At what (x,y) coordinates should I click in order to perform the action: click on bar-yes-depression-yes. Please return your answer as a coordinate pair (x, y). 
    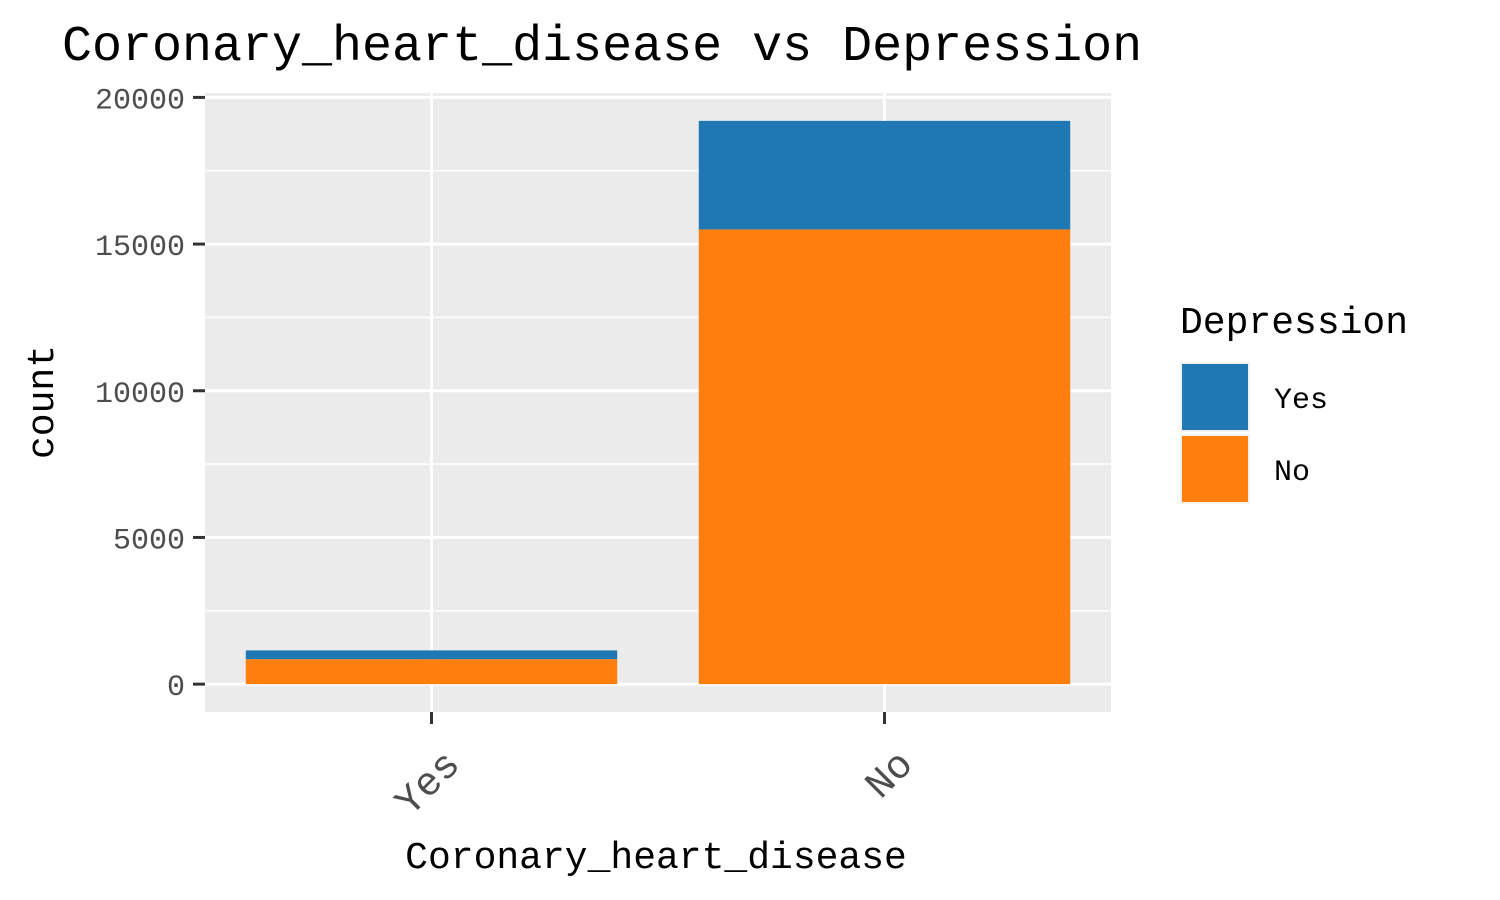
    Looking at the image, I should click on (431, 655).